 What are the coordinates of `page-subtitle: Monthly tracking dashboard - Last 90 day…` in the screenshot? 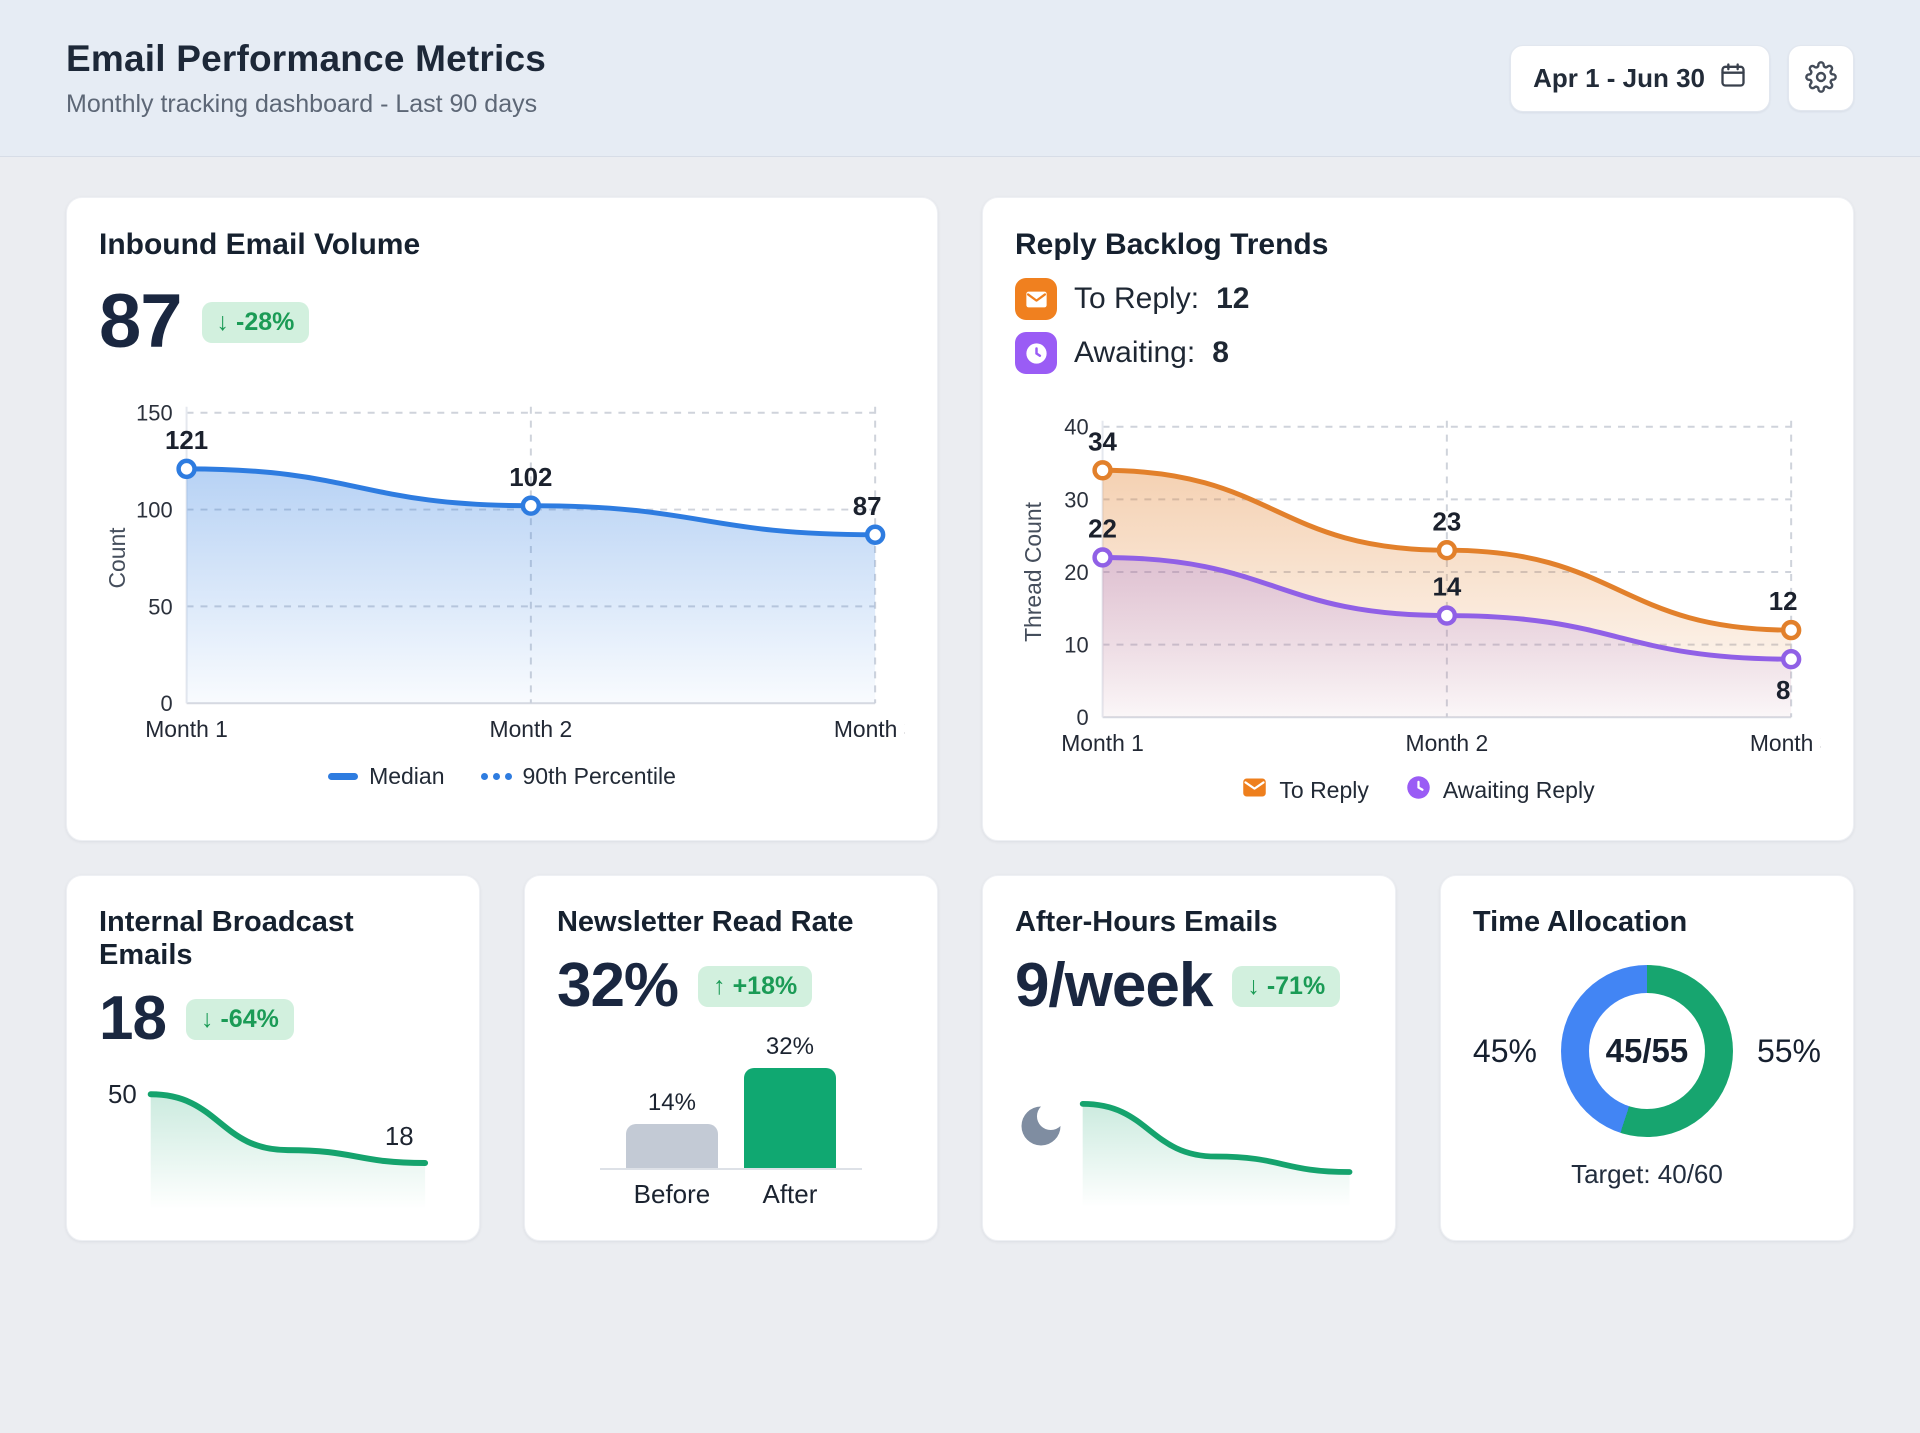 It's located at (302, 103).